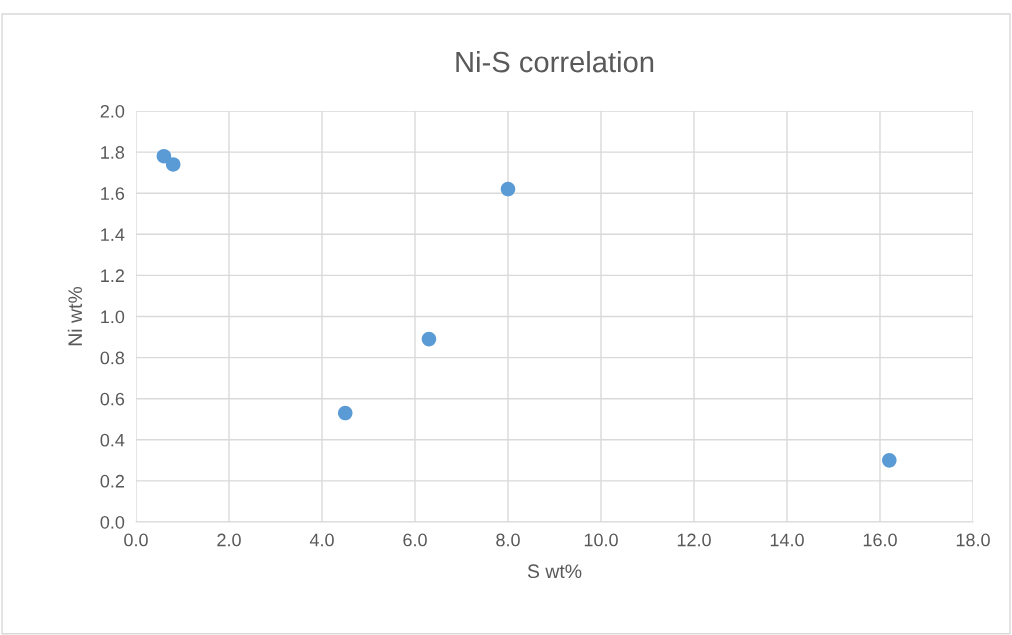  Describe the element at coordinates (112, 522) in the screenshot. I see `y-tick-label: 0.0` at that location.